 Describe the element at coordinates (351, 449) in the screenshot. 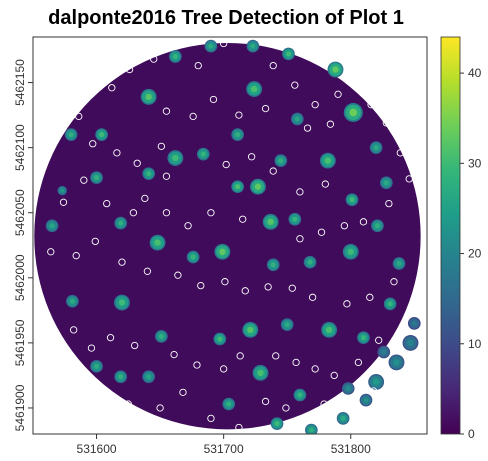

I see `x-tick-label: 531800` at that location.